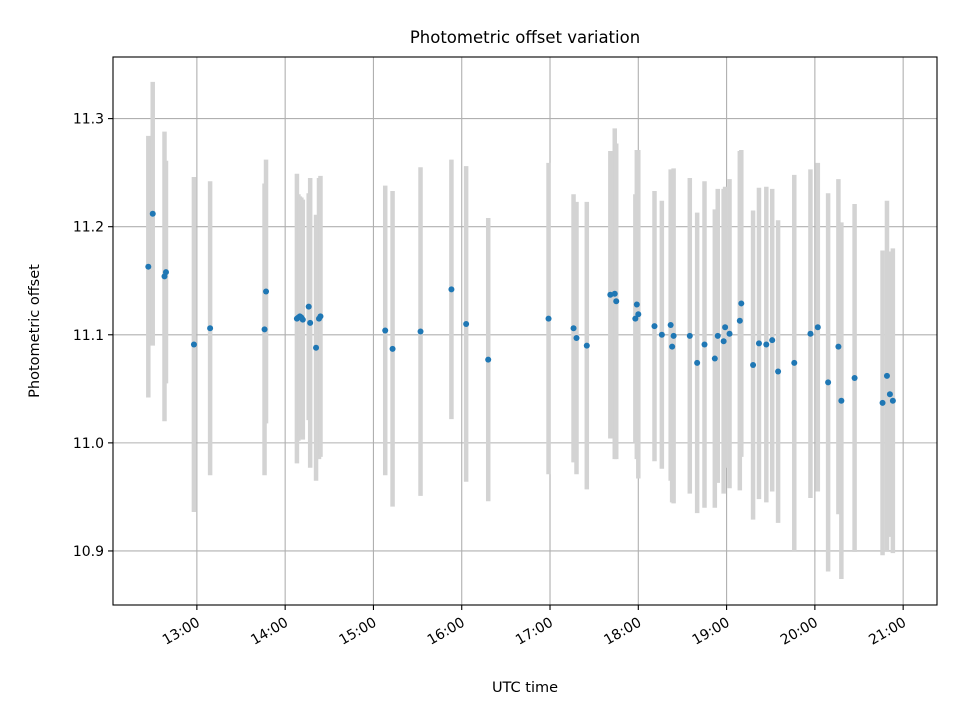 This screenshot has width=960, height=720. What do you see at coordinates (88, 336) in the screenshot?
I see `y-tick-label: 11.1` at bounding box center [88, 336].